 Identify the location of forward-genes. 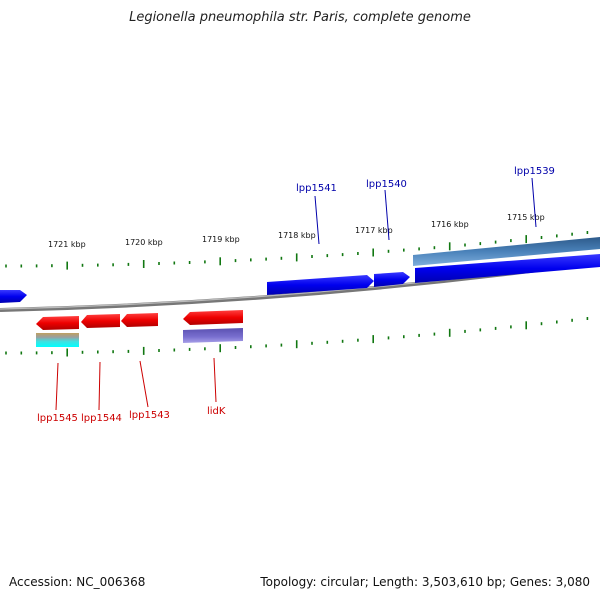
(300, 270).